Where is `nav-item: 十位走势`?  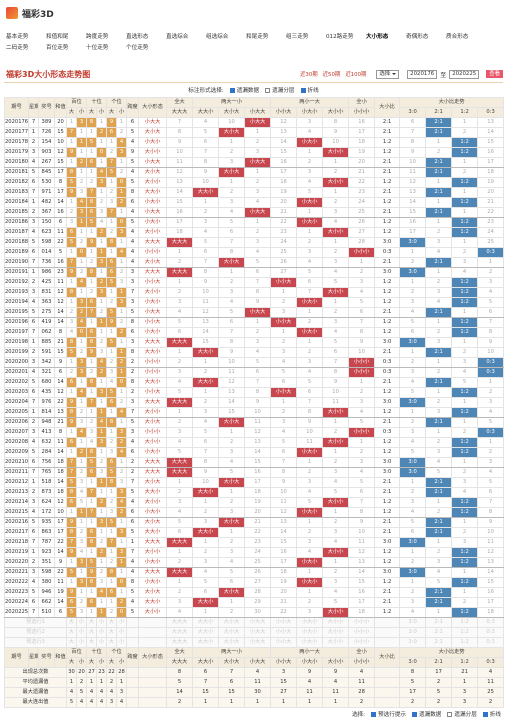 nav-item: 十位走势 is located at coordinates (97, 47).